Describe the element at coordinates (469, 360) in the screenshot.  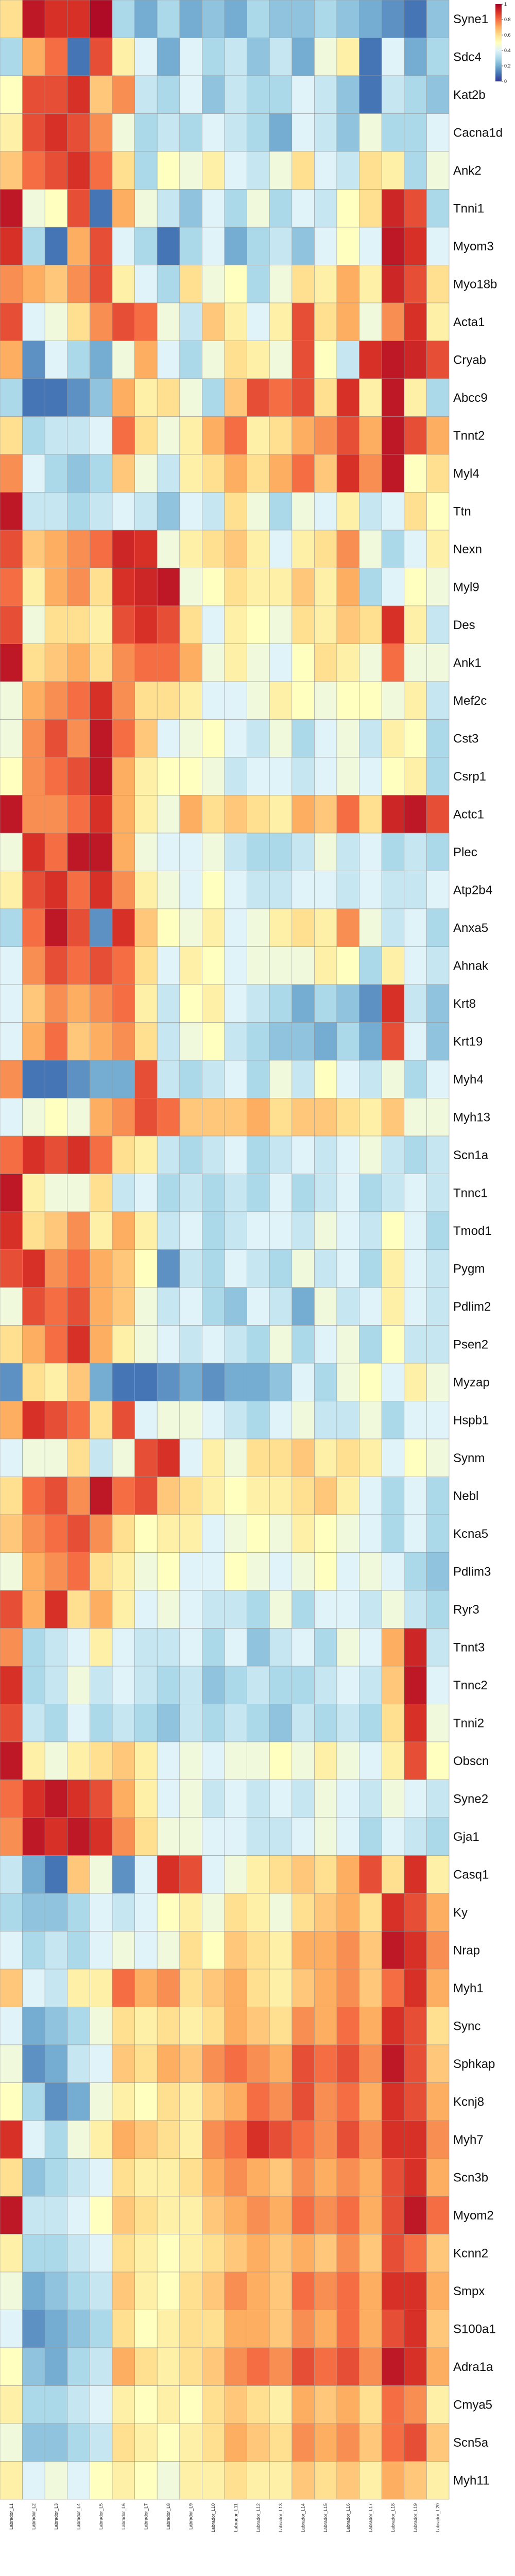
I see `row-label-cryab: Cryab` at that location.